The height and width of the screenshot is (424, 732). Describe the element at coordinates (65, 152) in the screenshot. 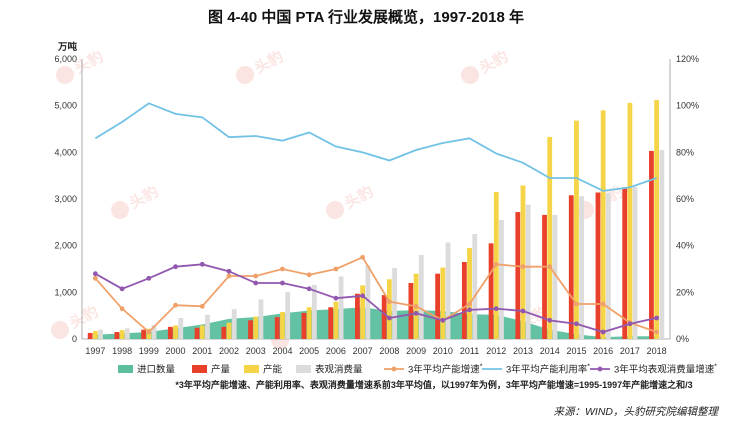

I see `y-left-tick-label: 4,000` at that location.